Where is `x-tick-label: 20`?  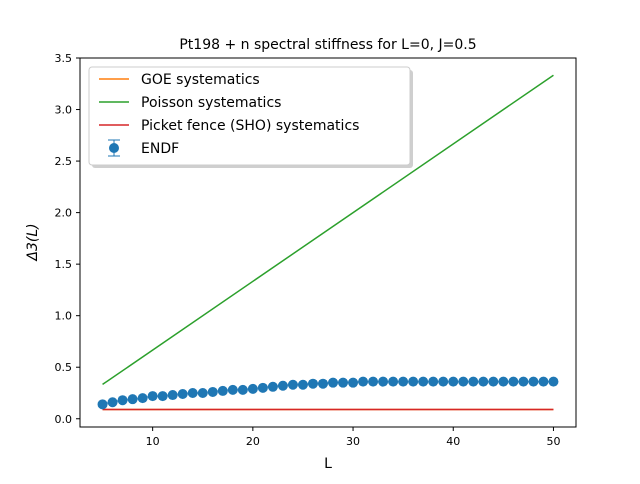 x-tick-label: 20 is located at coordinates (253, 441).